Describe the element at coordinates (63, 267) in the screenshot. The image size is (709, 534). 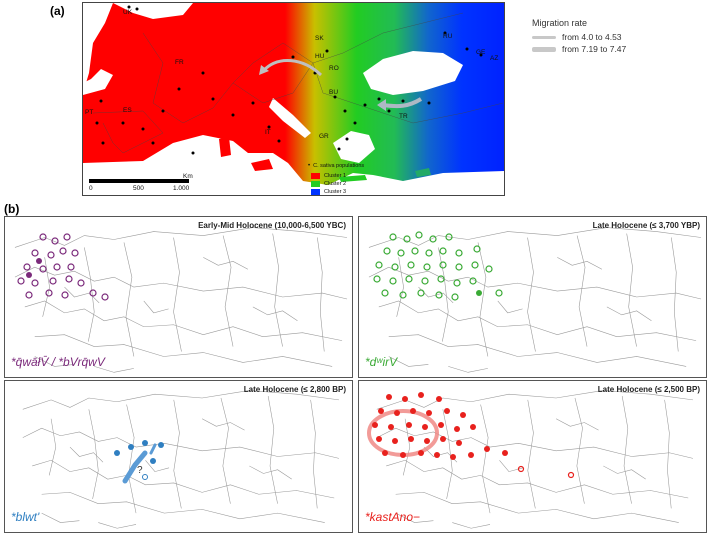
I see `map-1-points` at that location.